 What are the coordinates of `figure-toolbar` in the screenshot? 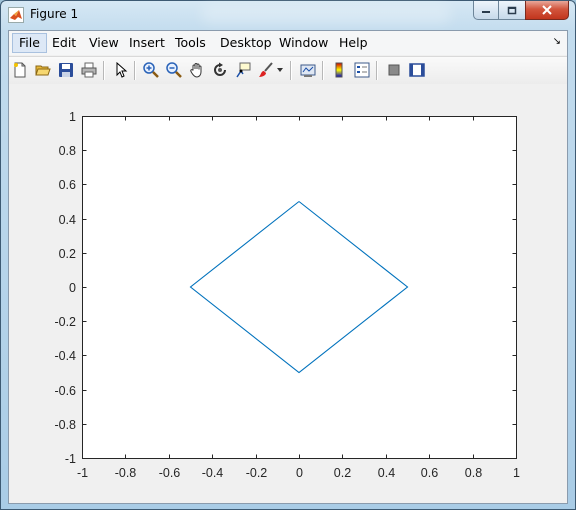 It's located at (288, 70).